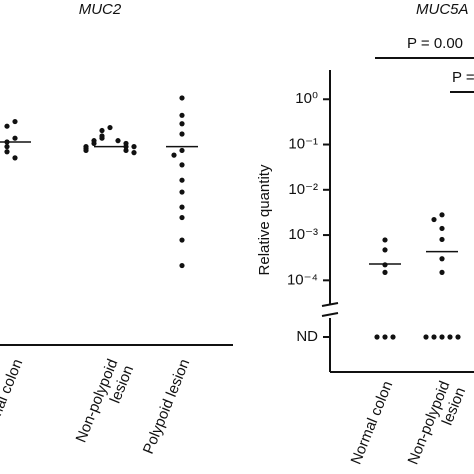 This screenshot has width=474, height=474. Describe the element at coordinates (303, 189) in the screenshot. I see `y-tick-label: 10⁻²` at that location.